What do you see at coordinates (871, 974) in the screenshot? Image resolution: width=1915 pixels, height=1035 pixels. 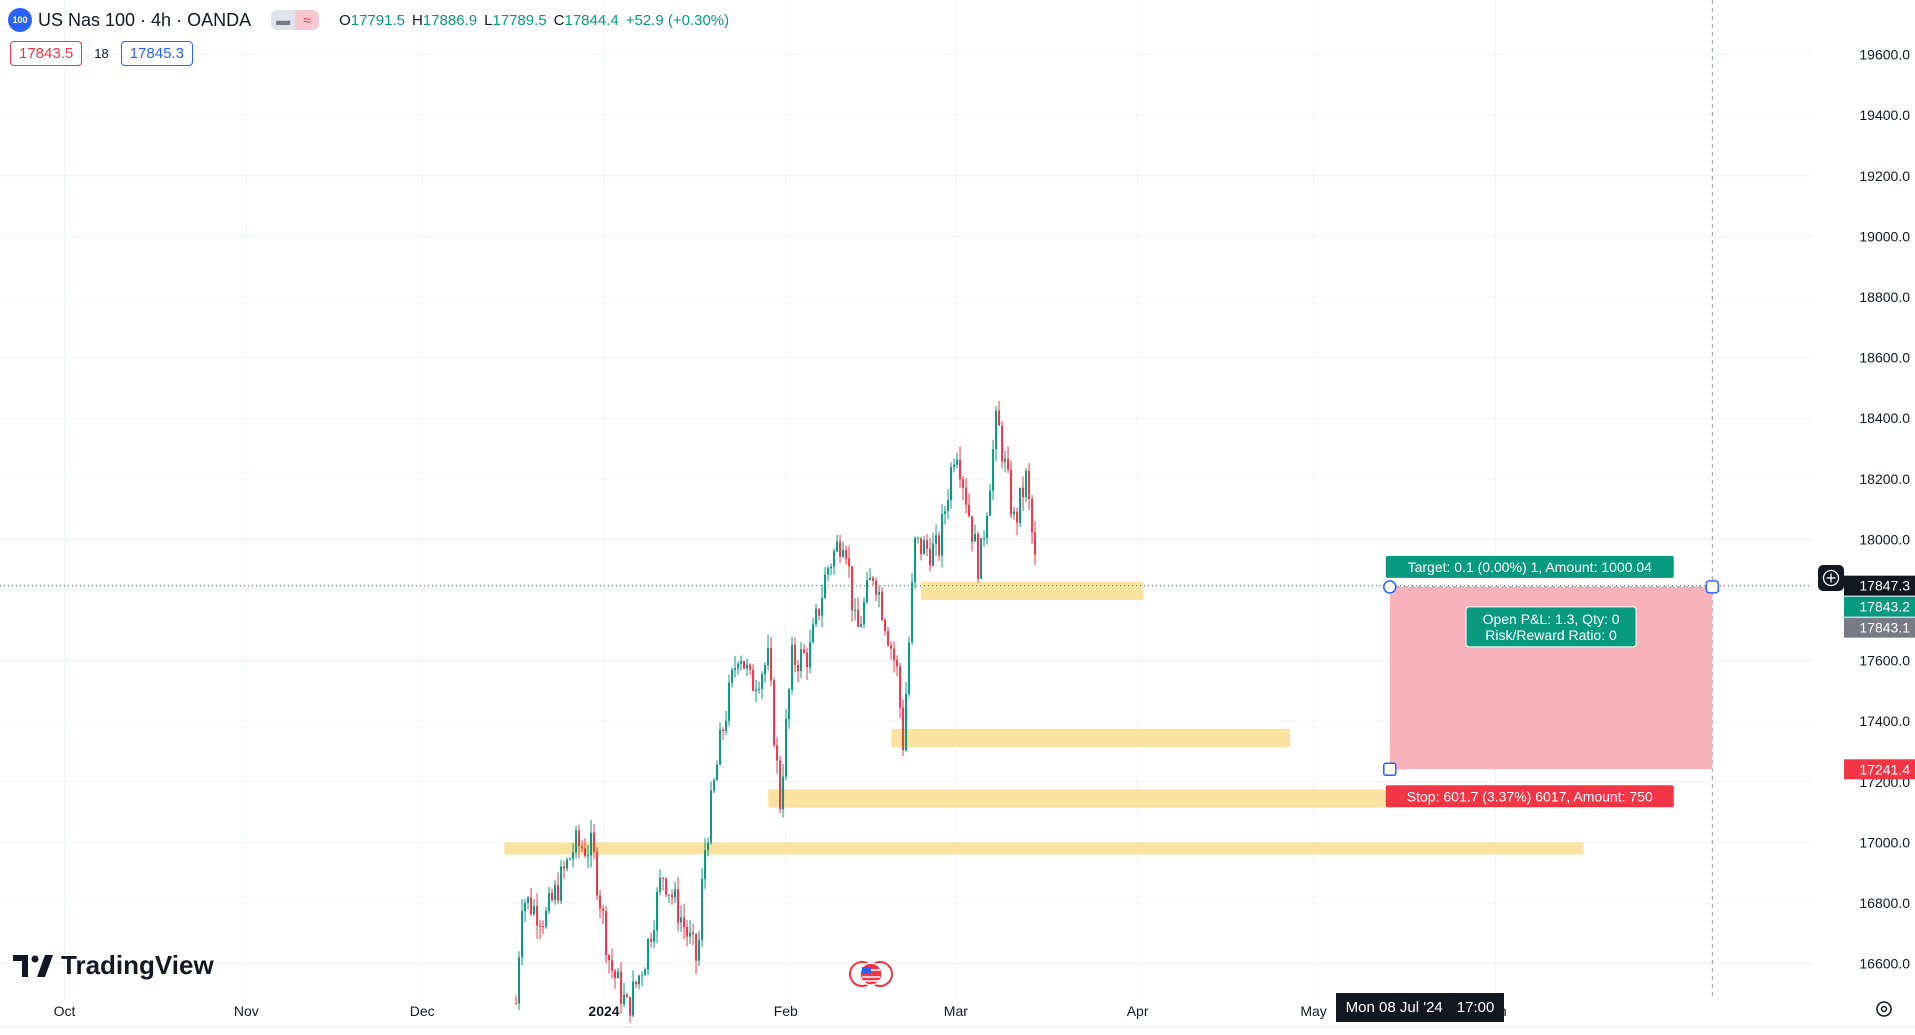 I see `us-flag-icon` at bounding box center [871, 974].